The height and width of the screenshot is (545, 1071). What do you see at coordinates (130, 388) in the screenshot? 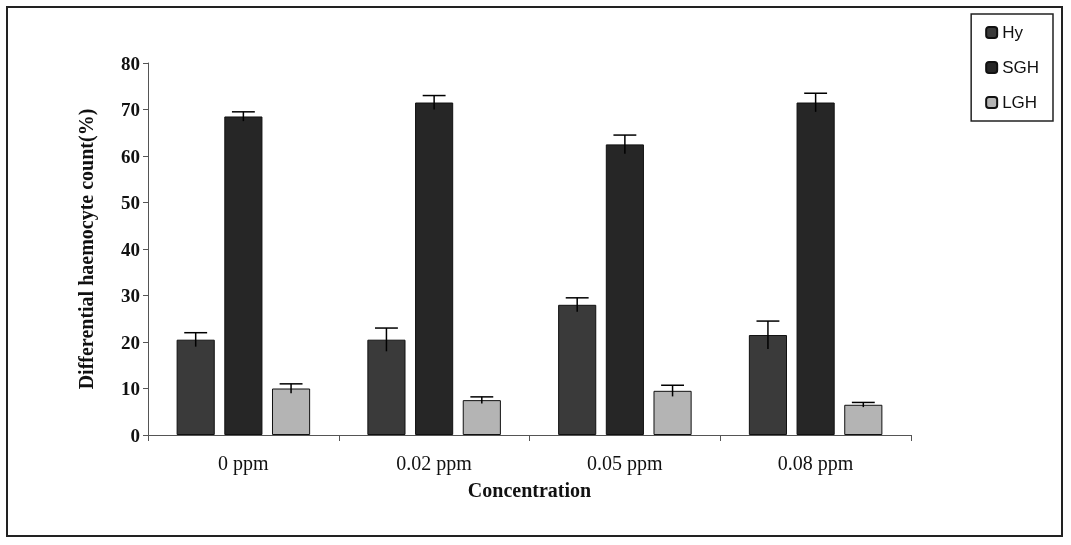
I see `y-tick-label: 10` at bounding box center [130, 388].